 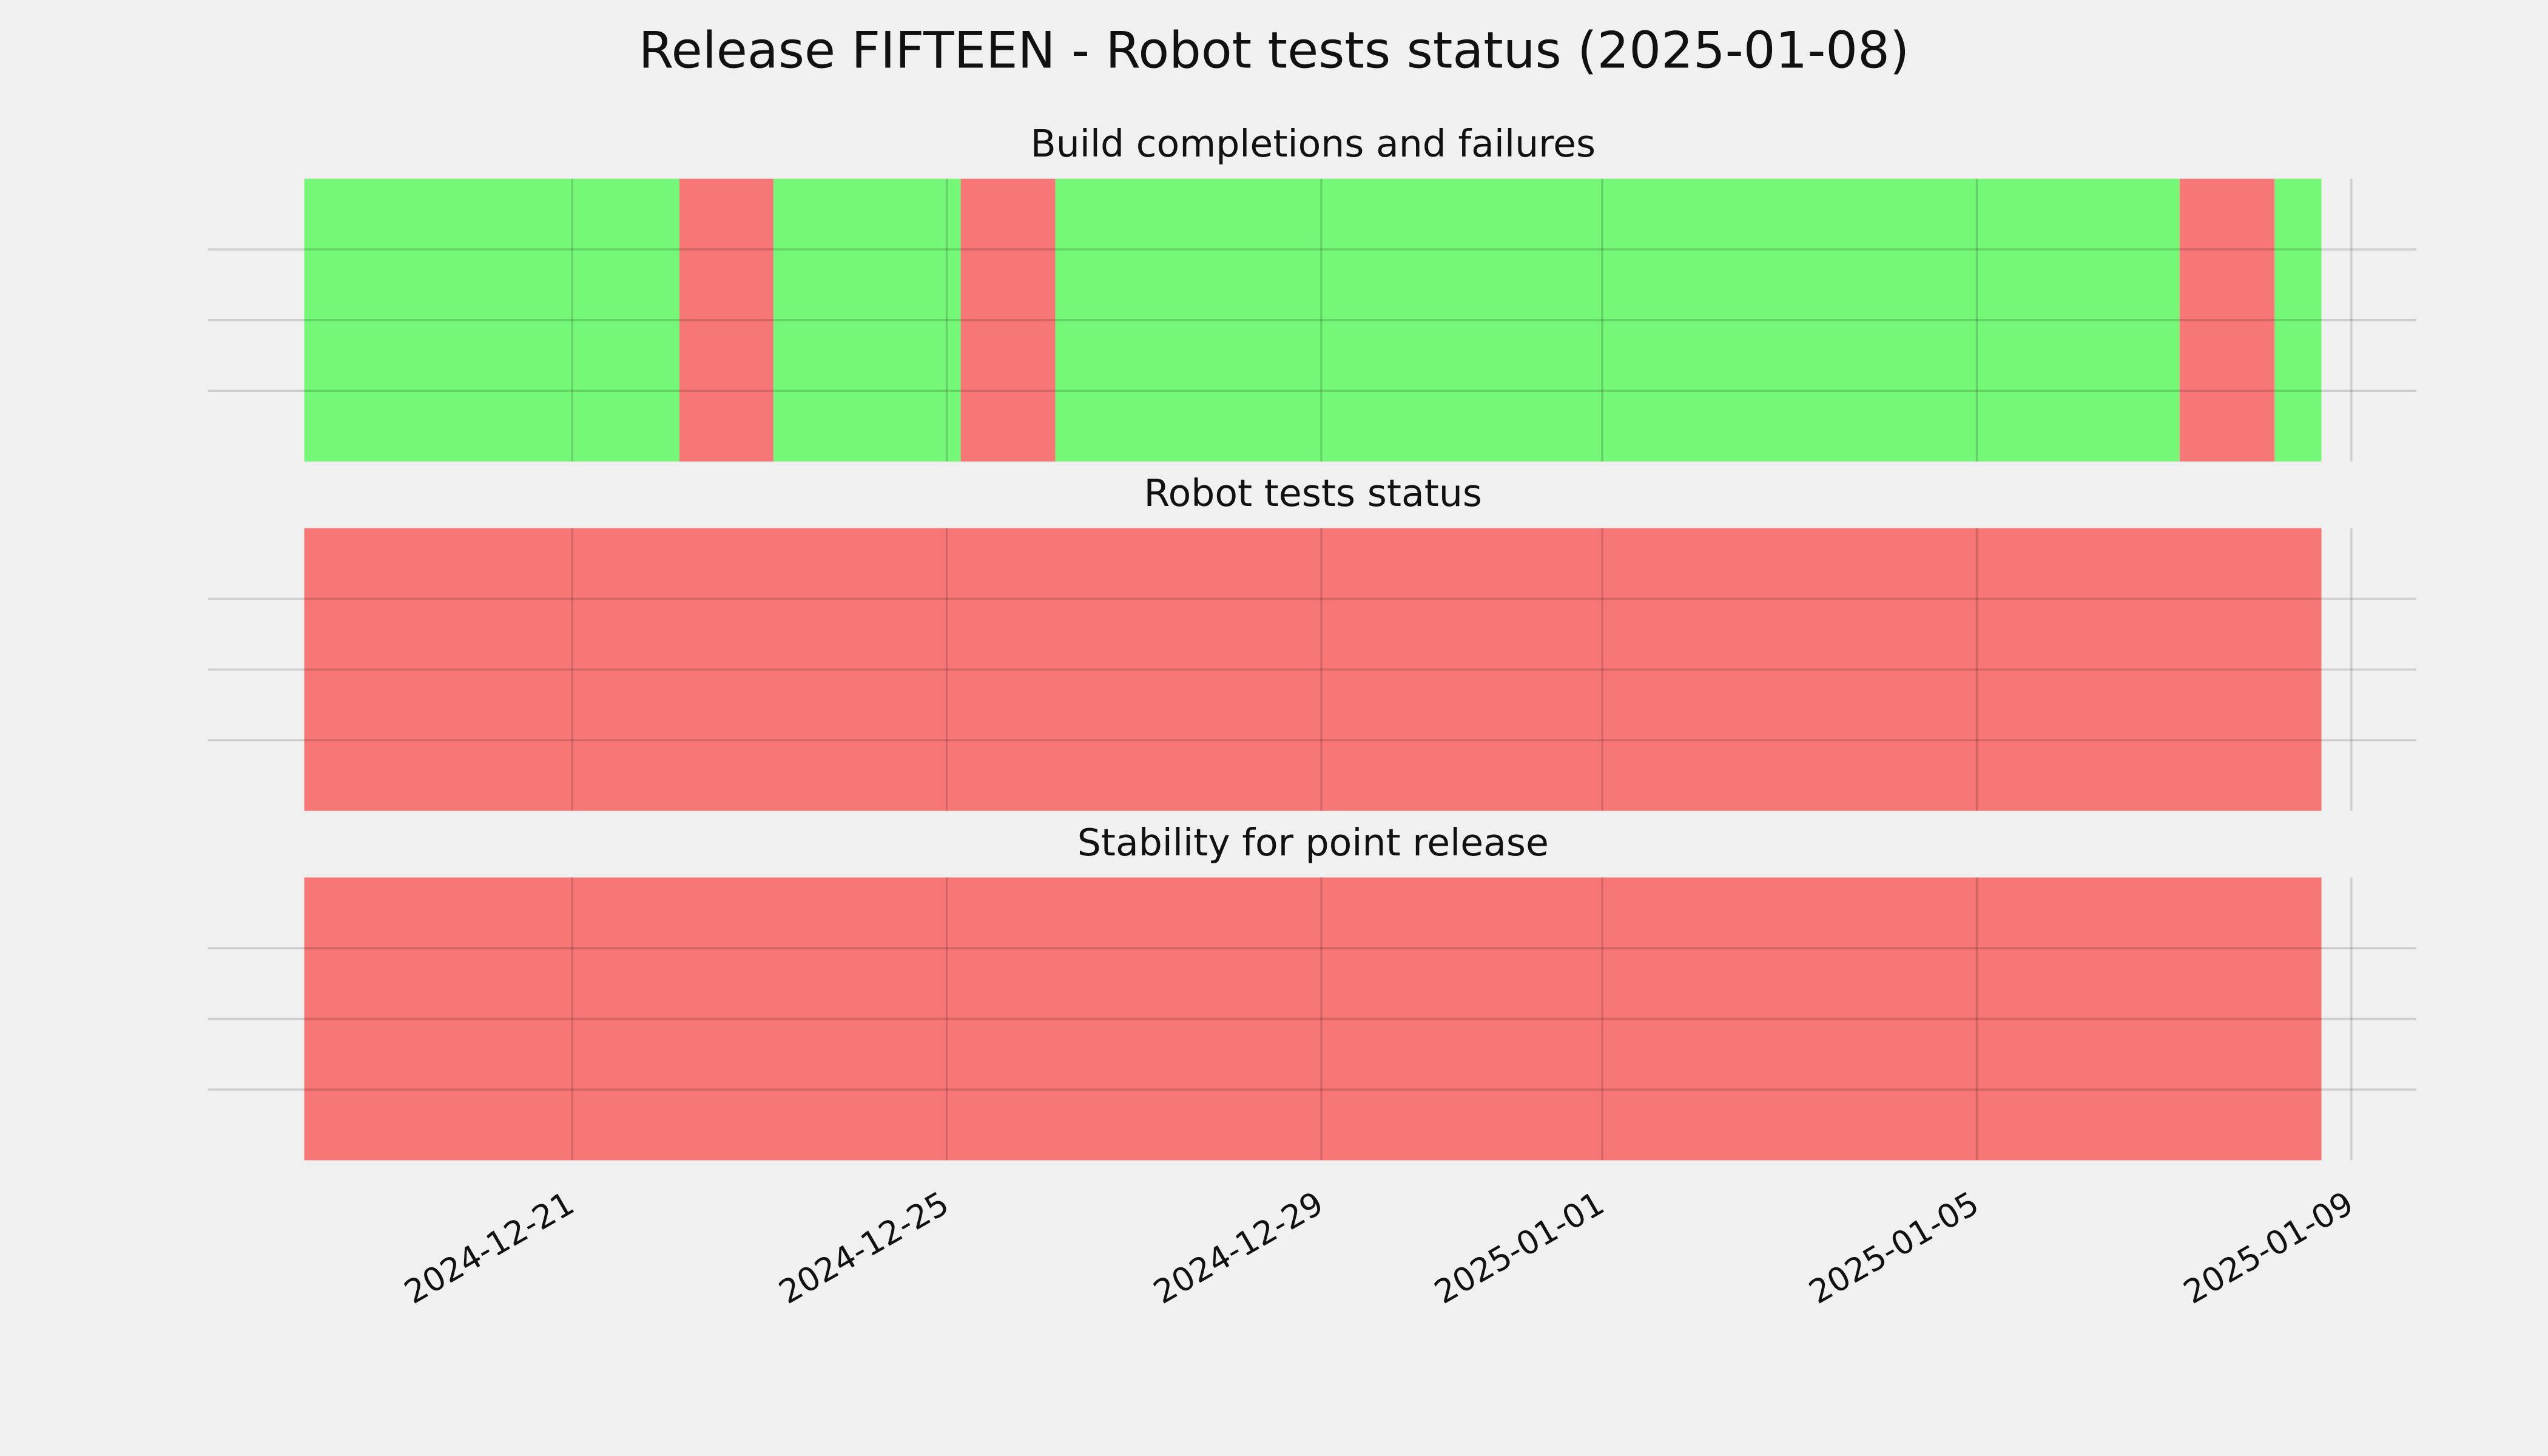 I want to click on panel-title: Robot tests status, so click(x=1313, y=493).